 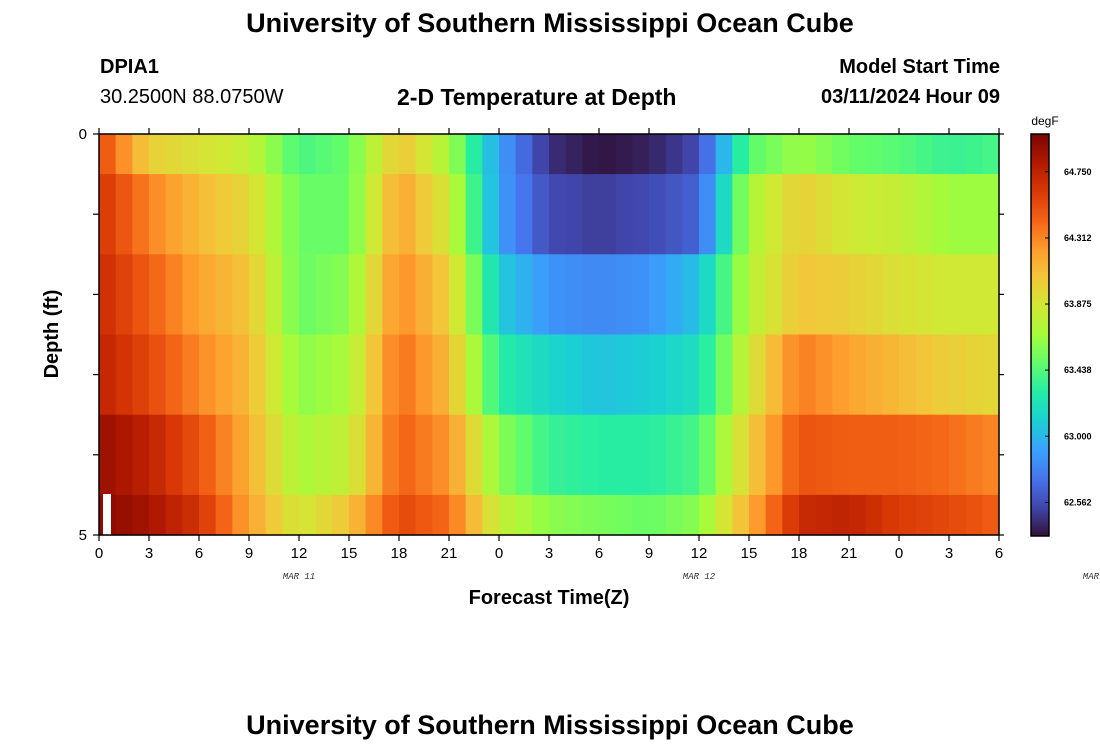 I want to click on colorbar-tick-label: 62.562, so click(x=1078, y=502).